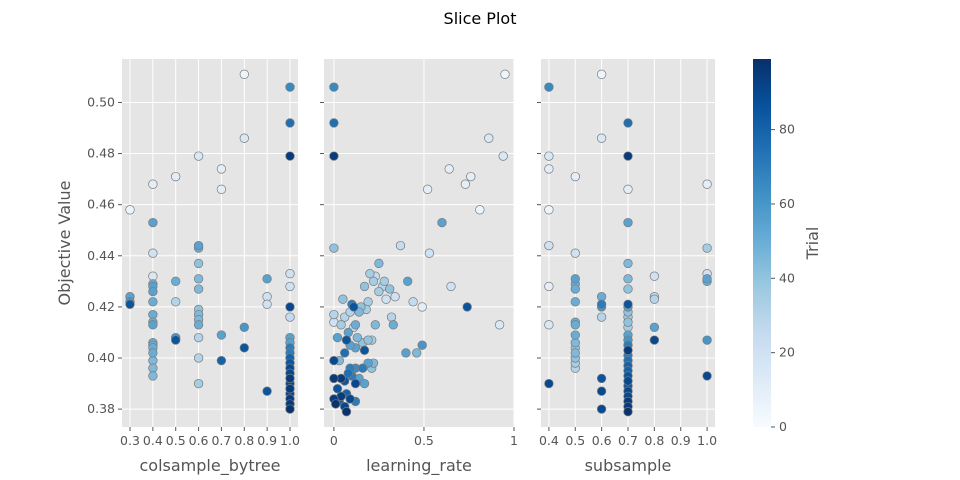 The height and width of the screenshot is (480, 960). What do you see at coordinates (130, 440) in the screenshot?
I see `x-tick-label: 0.3` at bounding box center [130, 440].